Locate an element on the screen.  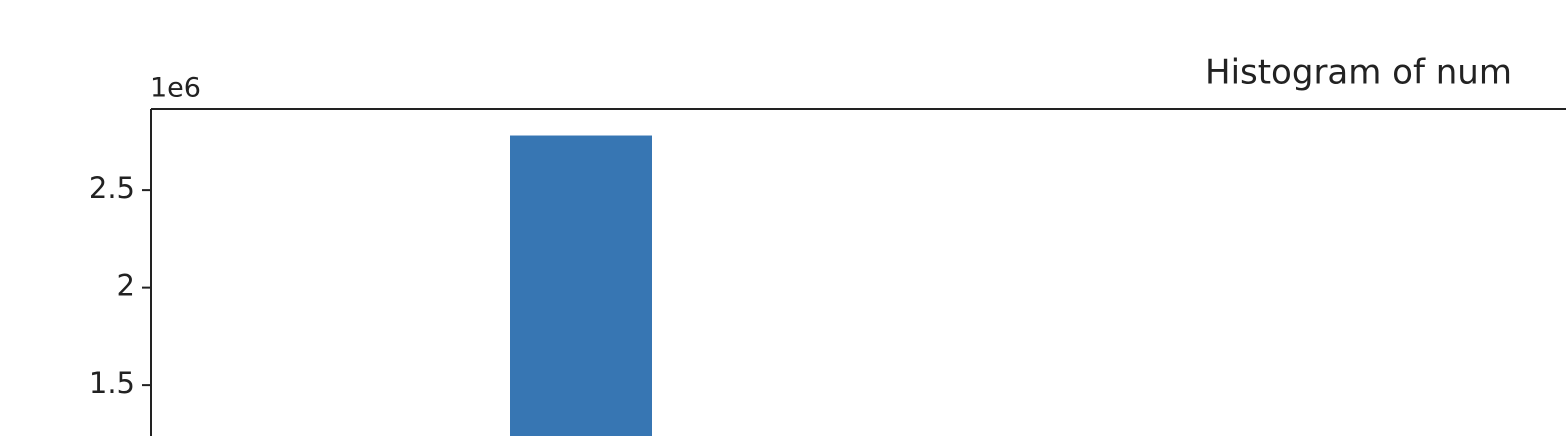
histogram-bar is located at coordinates (581, 285).